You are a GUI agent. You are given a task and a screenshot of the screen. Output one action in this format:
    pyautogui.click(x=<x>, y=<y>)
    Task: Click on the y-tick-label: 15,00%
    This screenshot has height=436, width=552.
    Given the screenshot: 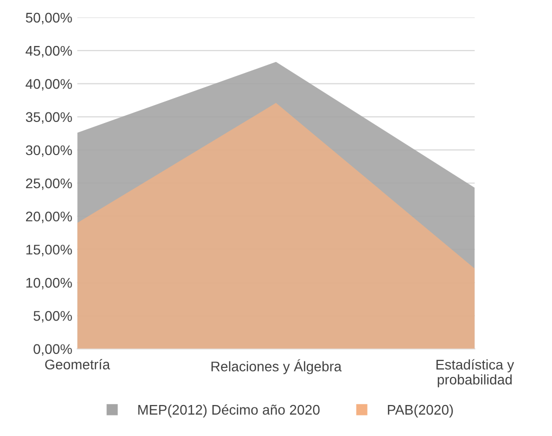 What is the action you would take?
    pyautogui.click(x=49, y=250)
    